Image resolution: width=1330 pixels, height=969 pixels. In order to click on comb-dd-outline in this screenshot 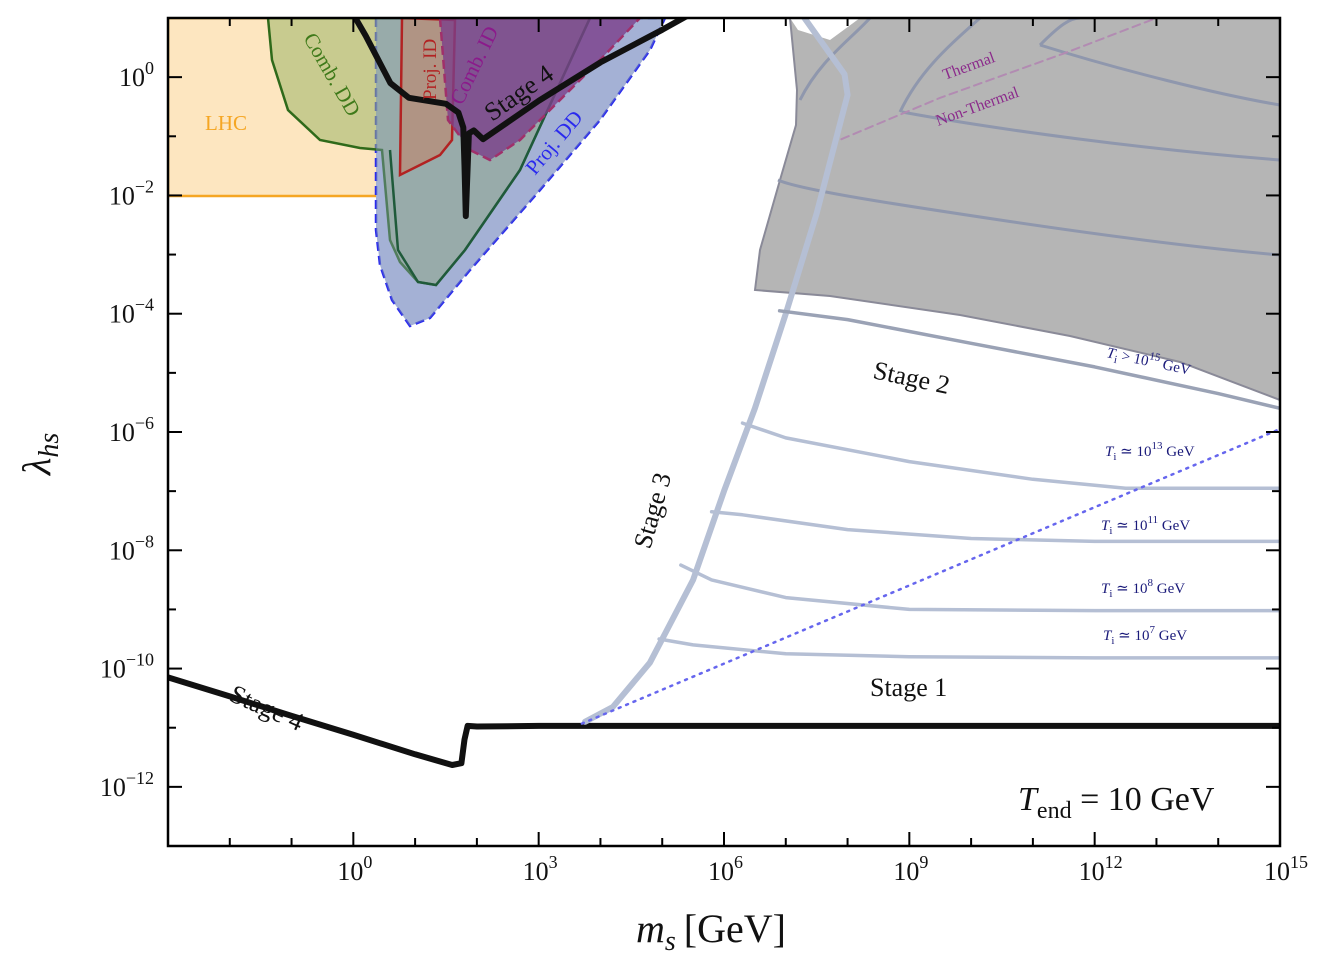, I will do `click(490, 152)`.